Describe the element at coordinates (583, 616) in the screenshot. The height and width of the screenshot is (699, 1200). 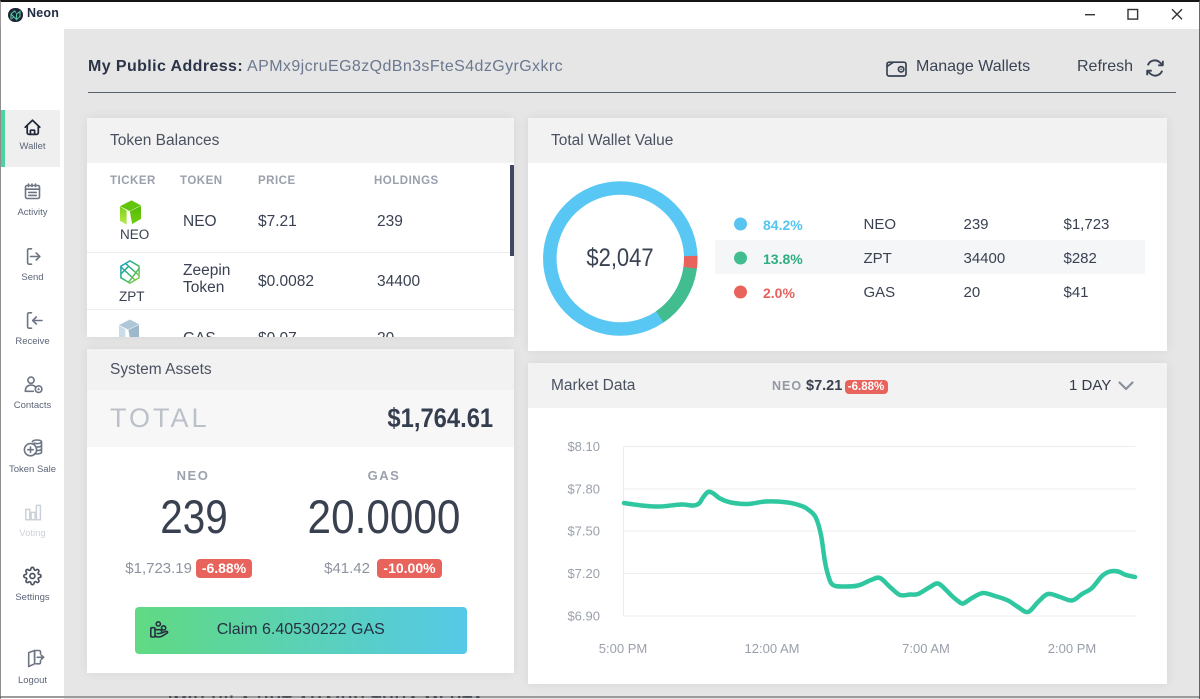
I see `svg-text: $6.90` at that location.